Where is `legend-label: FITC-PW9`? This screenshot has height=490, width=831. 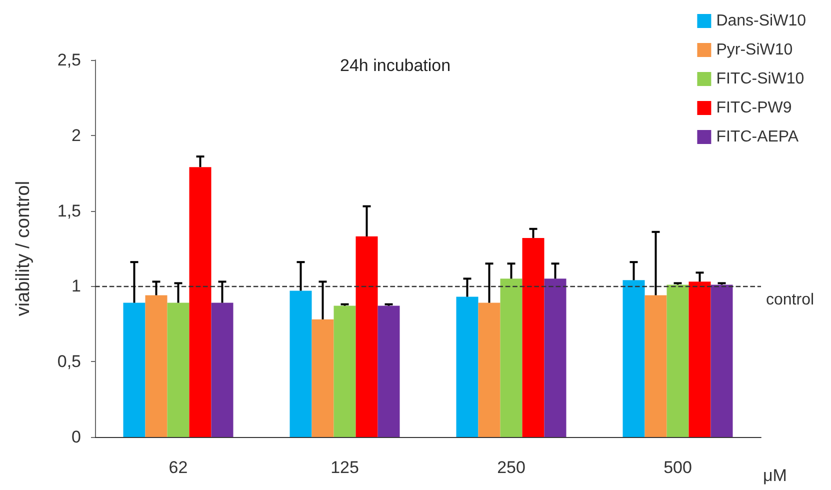 legend-label: FITC-PW9 is located at coordinates (754, 108).